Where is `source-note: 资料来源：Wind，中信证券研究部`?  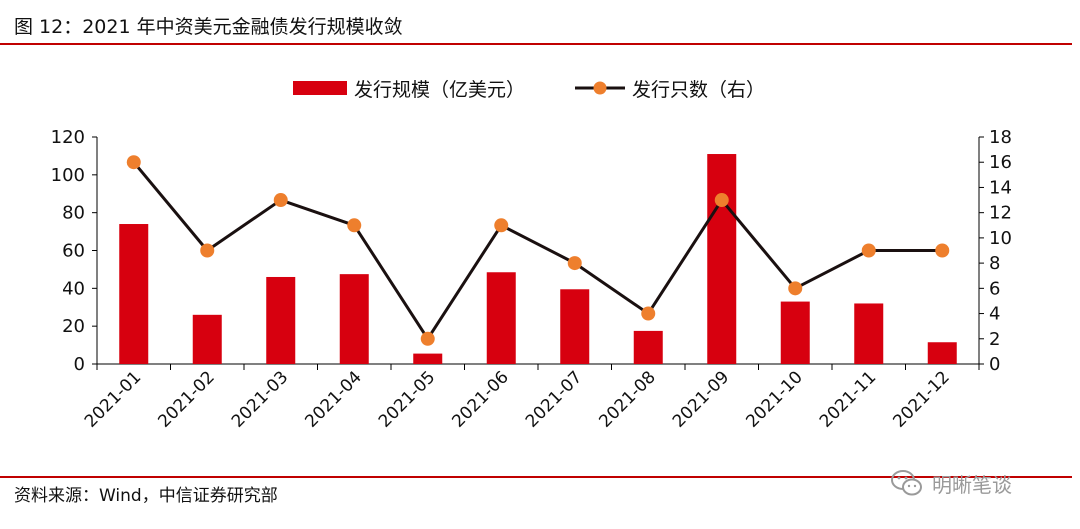 source-note: 资料来源：Wind，中信证券研究部 is located at coordinates (146, 496).